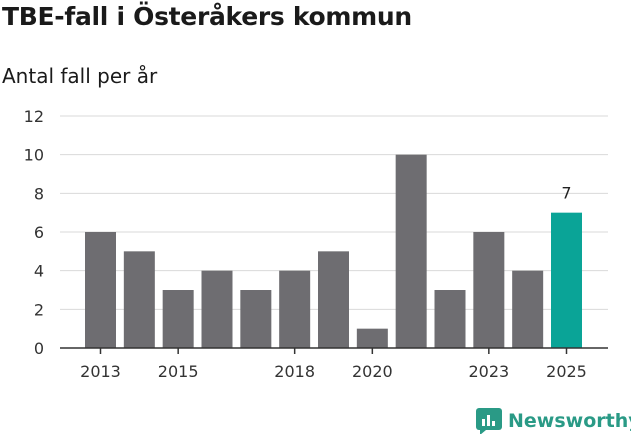 The width and height of the screenshot is (631, 439). What do you see at coordinates (178, 371) in the screenshot?
I see `x-tick-label: 2015` at bounding box center [178, 371].